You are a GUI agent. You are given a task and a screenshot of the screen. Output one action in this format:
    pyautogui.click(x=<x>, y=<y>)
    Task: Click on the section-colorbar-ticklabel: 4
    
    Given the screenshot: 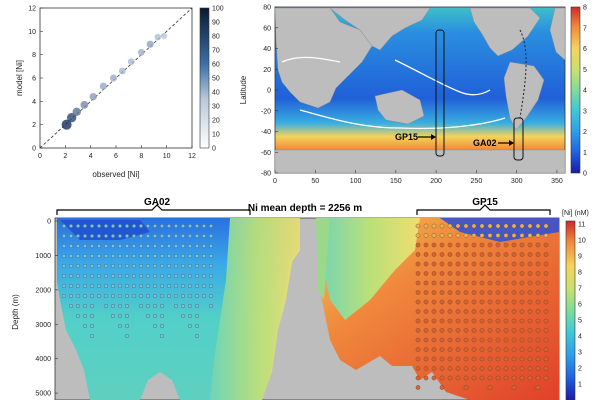 What is the action you would take?
    pyautogui.click(x=580, y=337)
    